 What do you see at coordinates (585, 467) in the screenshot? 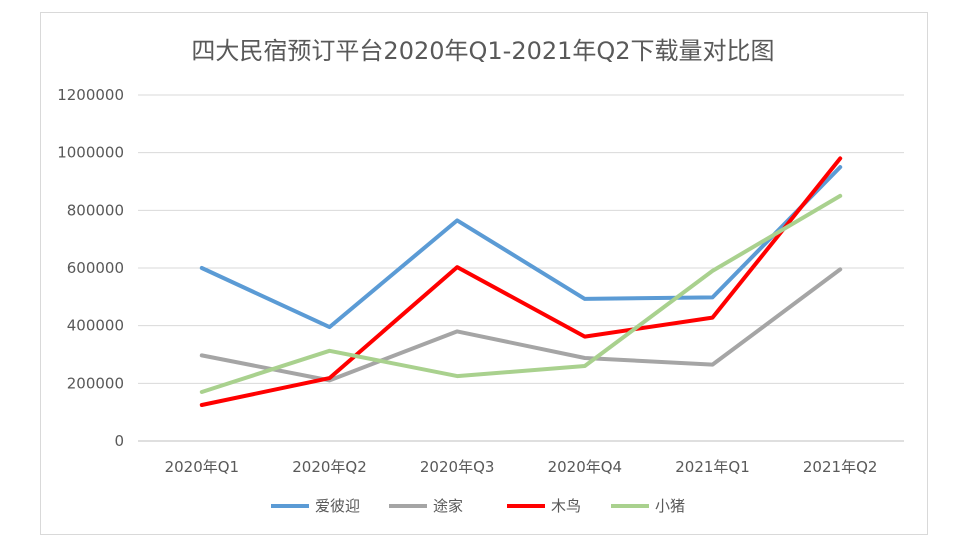
I see `x-tick-label: 2020年Q4` at bounding box center [585, 467].